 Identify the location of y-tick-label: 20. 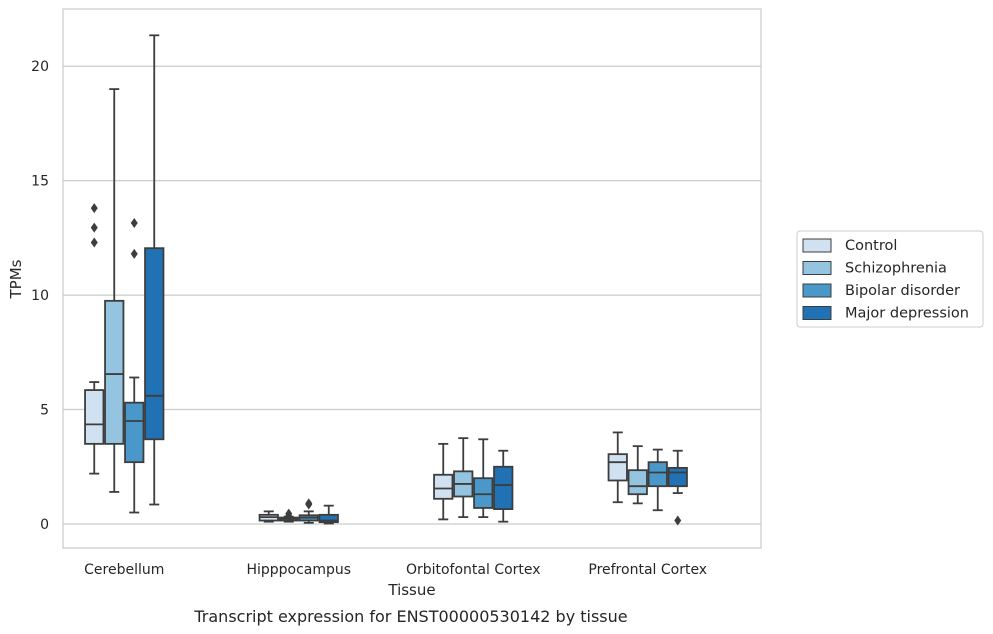
(40, 67).